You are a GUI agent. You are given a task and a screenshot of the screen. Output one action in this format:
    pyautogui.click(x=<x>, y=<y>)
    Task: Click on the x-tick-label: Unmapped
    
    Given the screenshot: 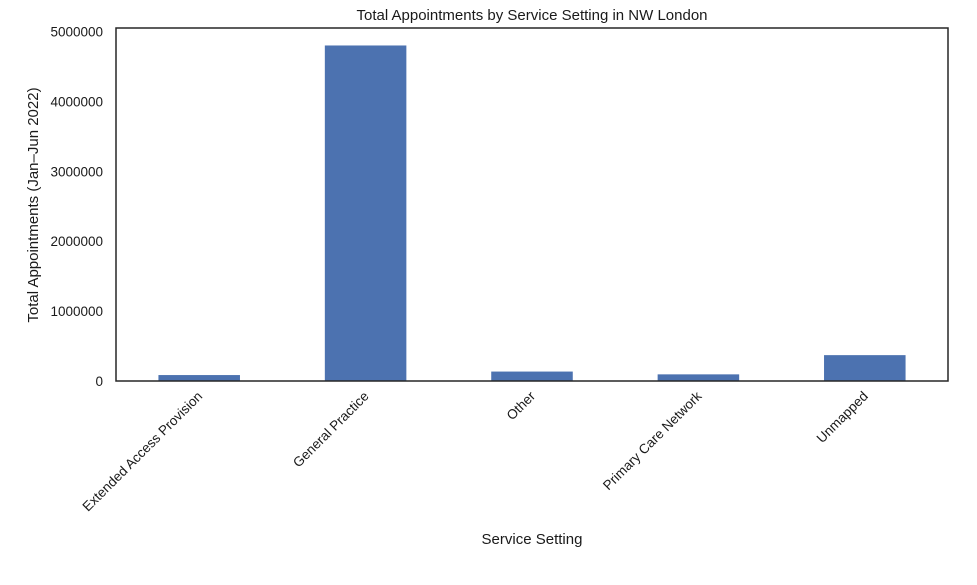 What is the action you would take?
    pyautogui.click(x=842, y=417)
    